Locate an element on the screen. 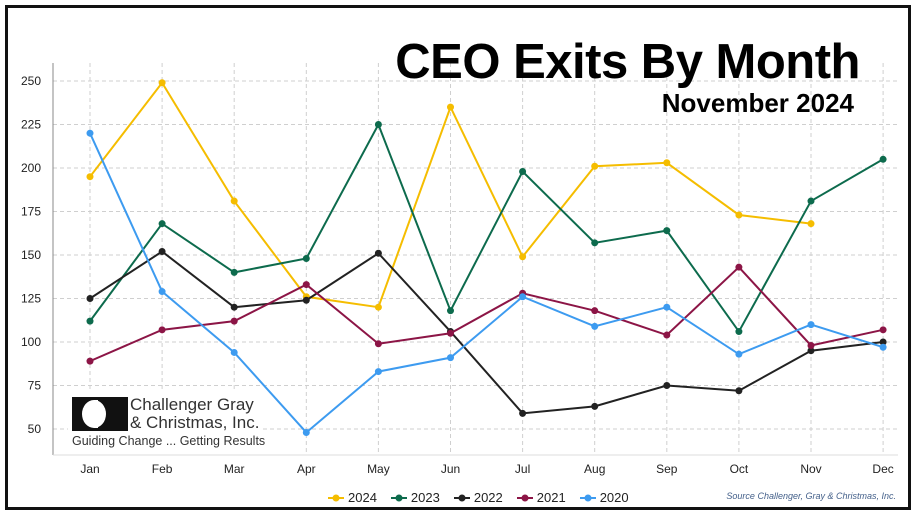 The height and width of the screenshot is (519, 920). legend-item-2023: 2023 is located at coordinates (415, 497).